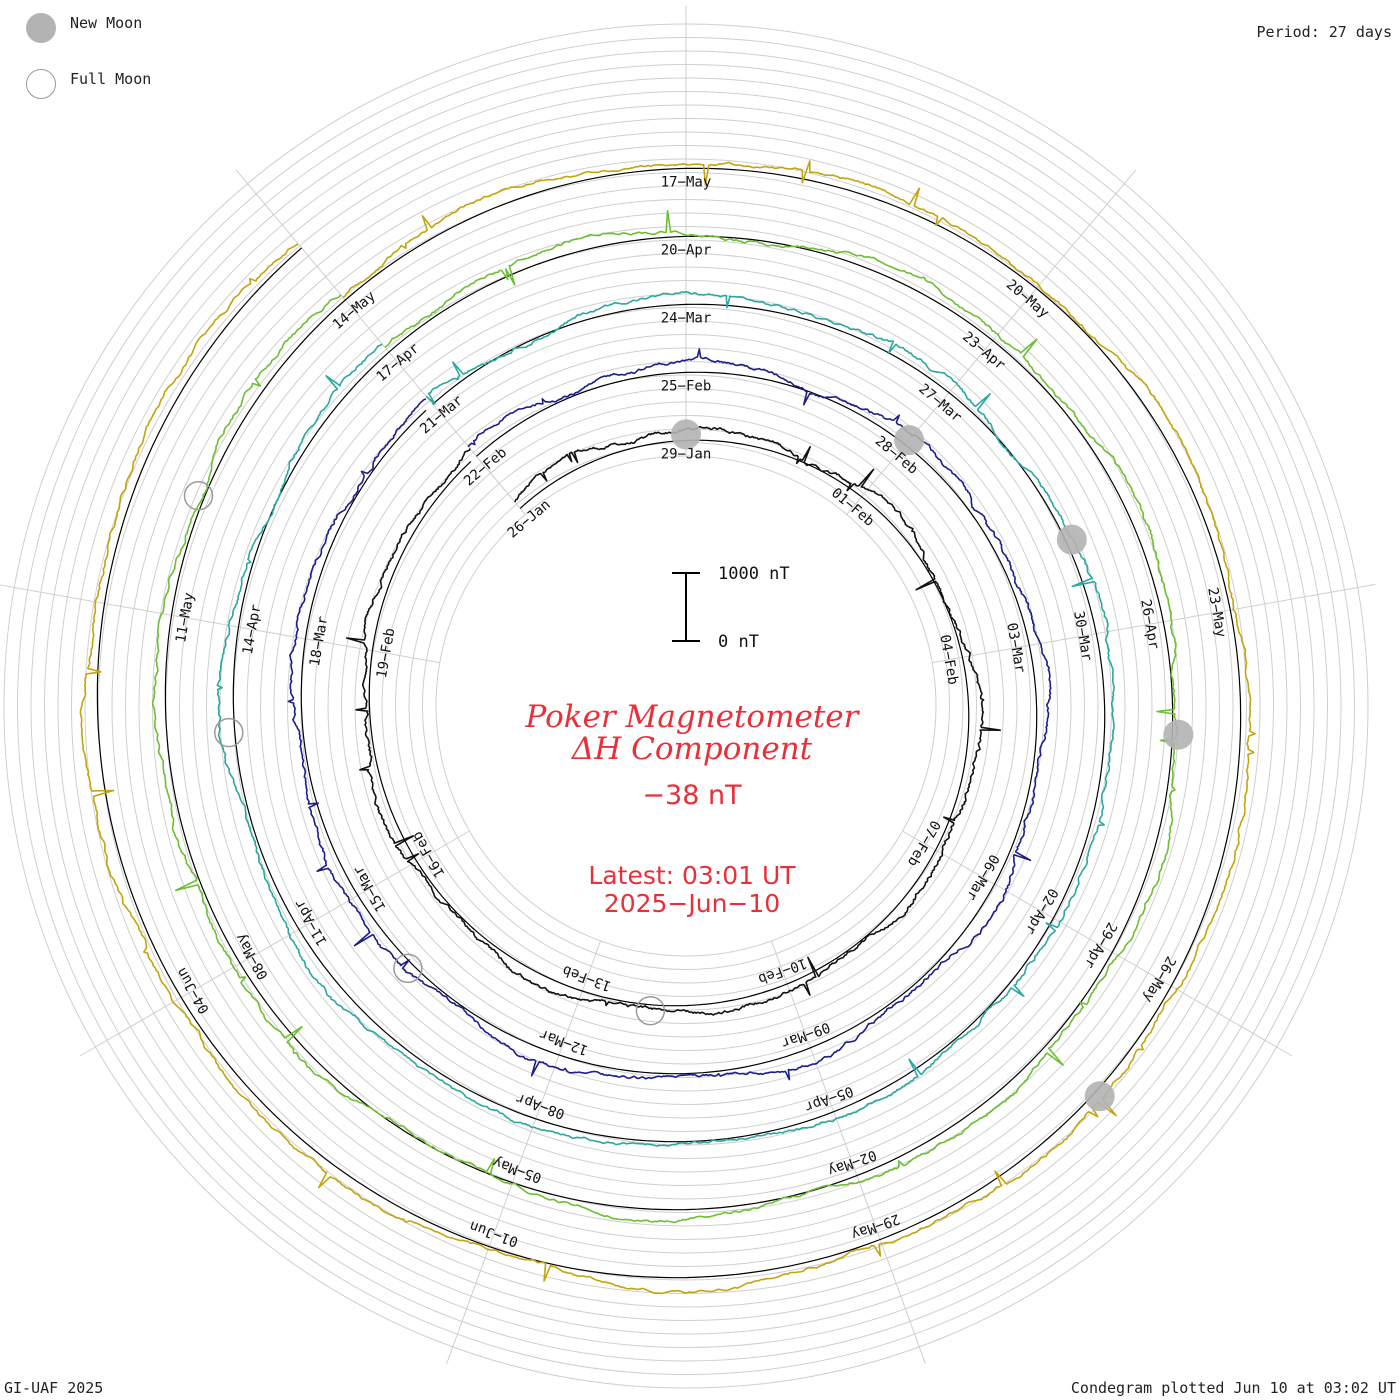 Image resolution: width=1400 pixels, height=1400 pixels. Describe the element at coordinates (586, 978) in the screenshot. I see `date-label: 13−Feb` at that location.